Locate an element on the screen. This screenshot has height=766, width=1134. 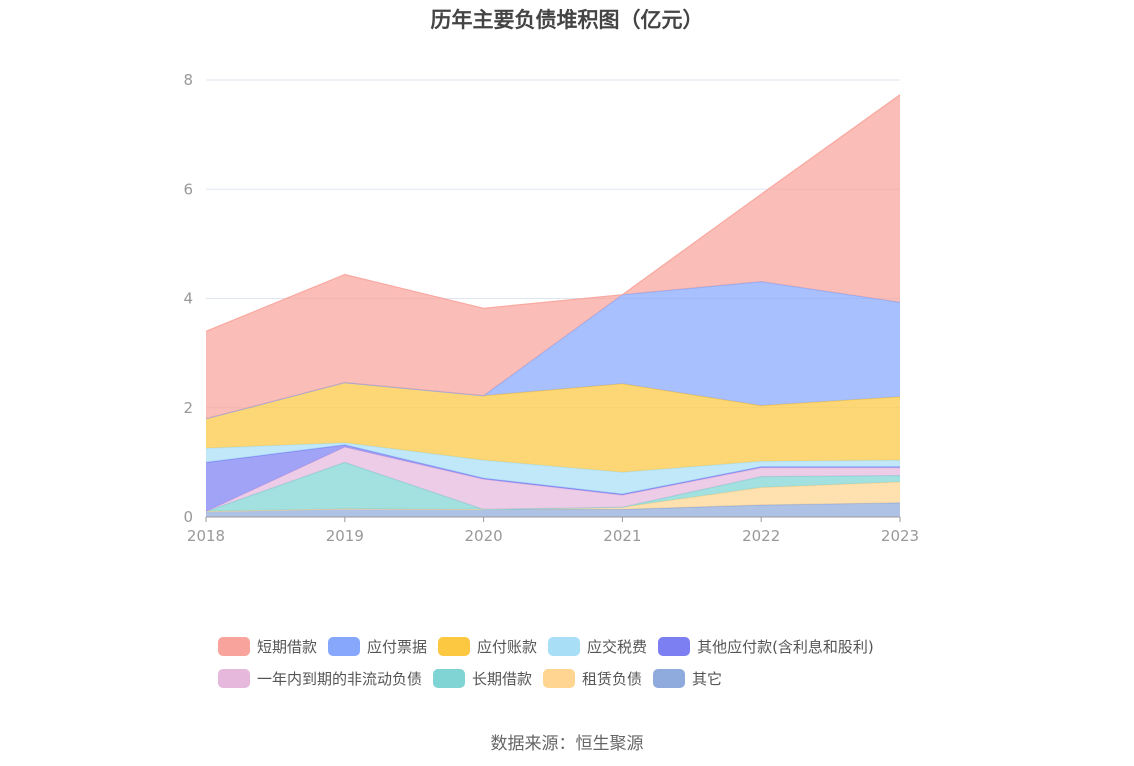
x-tick-label: 2021 is located at coordinates (622, 536).